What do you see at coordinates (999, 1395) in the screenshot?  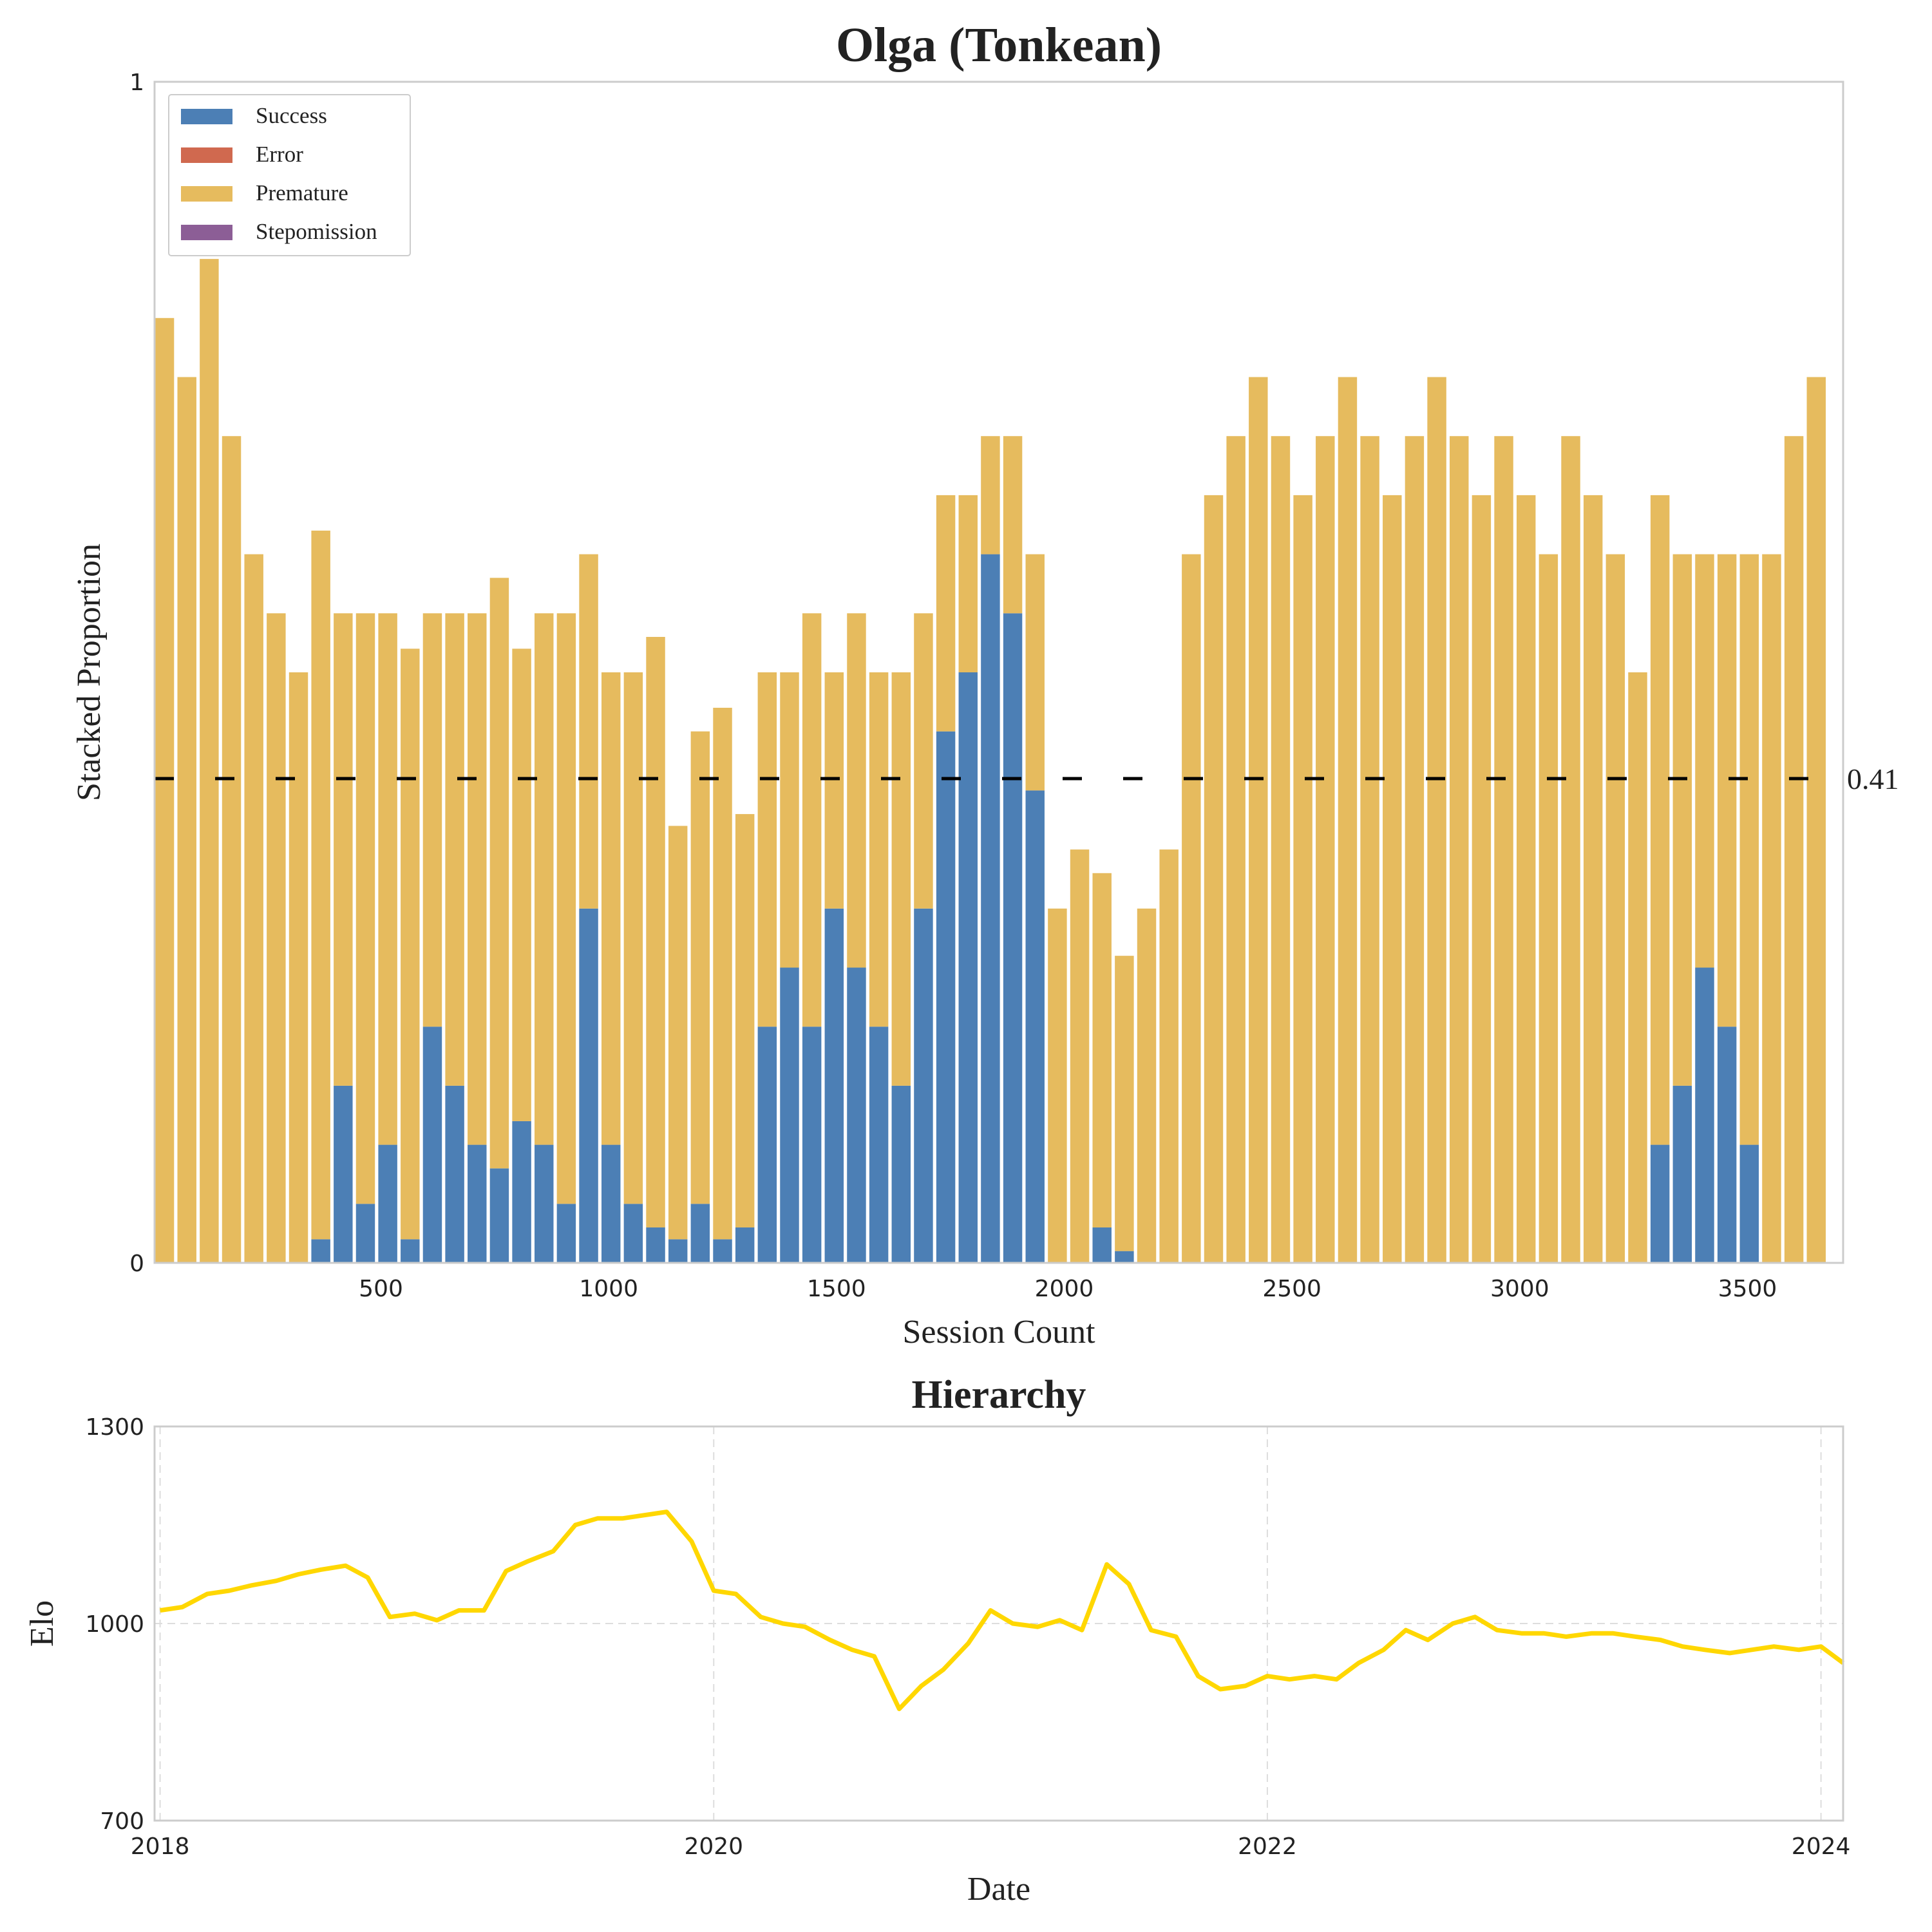 I see `chart-title: Hierarchy` at bounding box center [999, 1395].